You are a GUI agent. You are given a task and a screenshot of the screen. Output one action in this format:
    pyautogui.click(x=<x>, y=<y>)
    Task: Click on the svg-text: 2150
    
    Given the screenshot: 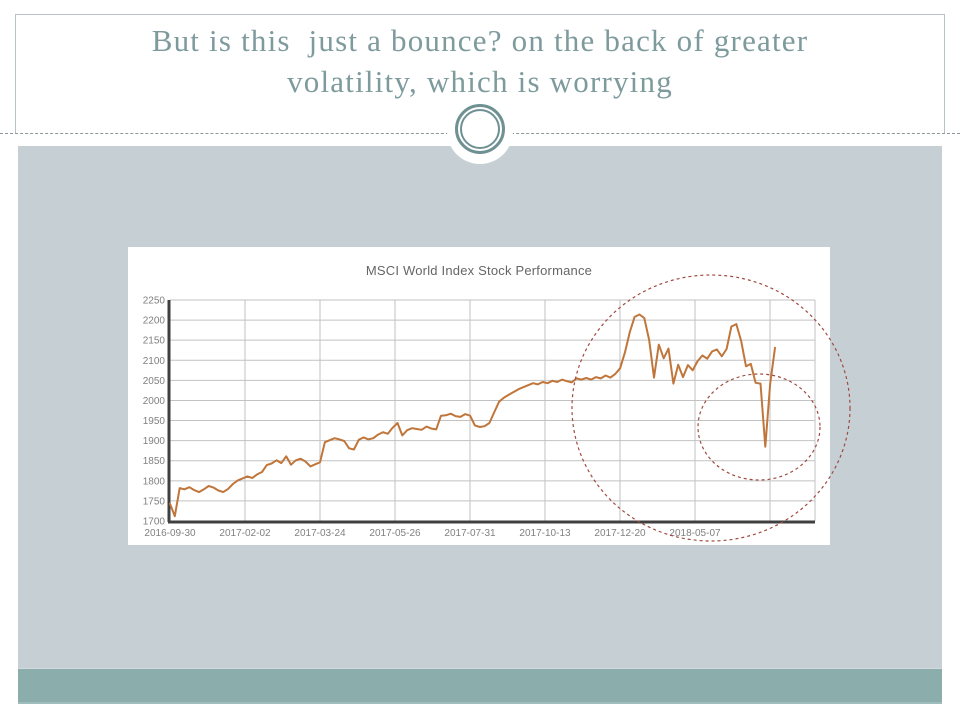 What is the action you would take?
    pyautogui.click(x=154, y=341)
    